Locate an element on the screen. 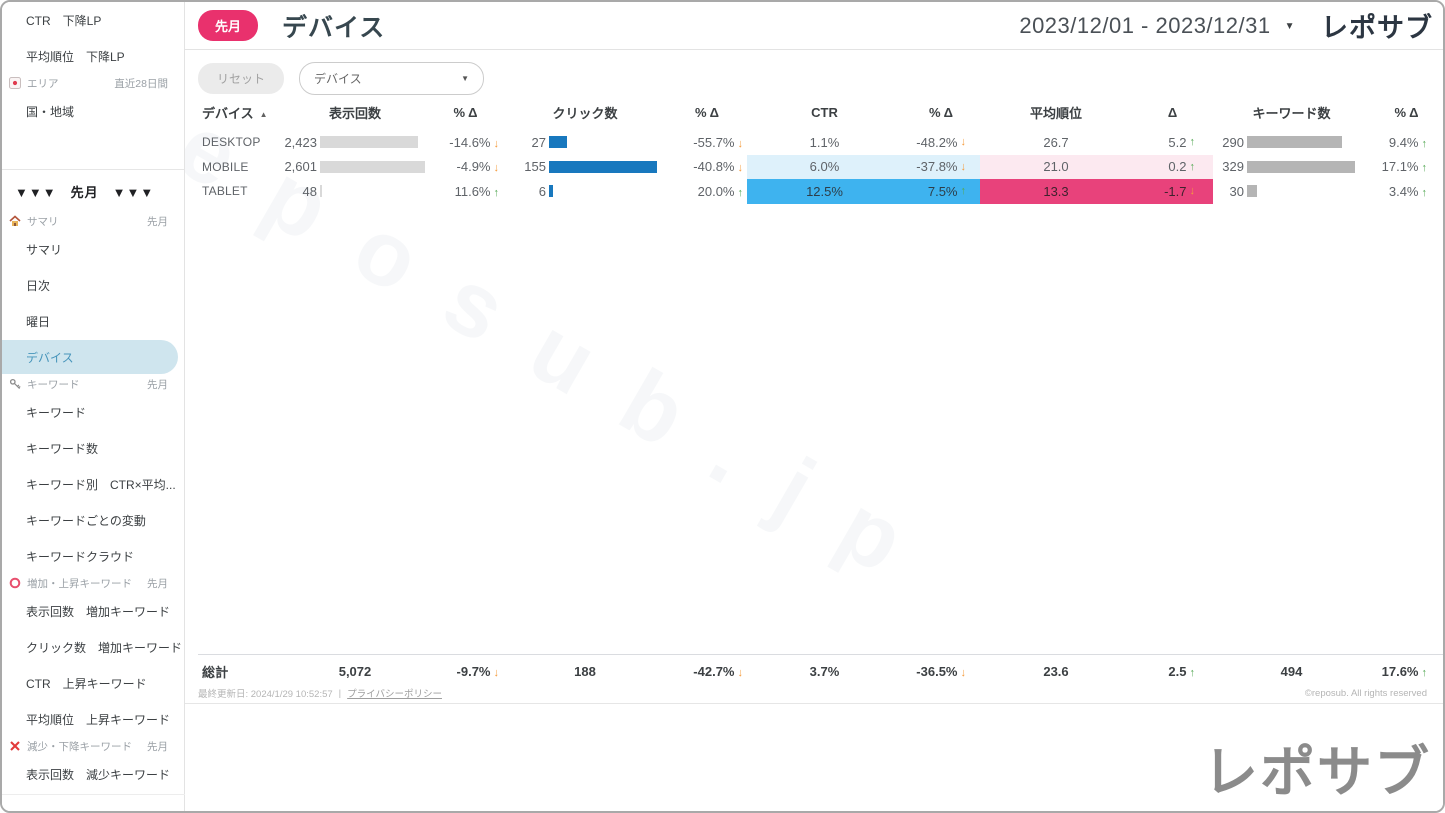 Image resolution: width=1445 pixels, height=813 pixels. impressions-delta-cell: 11.6% ↑ is located at coordinates (476, 191).